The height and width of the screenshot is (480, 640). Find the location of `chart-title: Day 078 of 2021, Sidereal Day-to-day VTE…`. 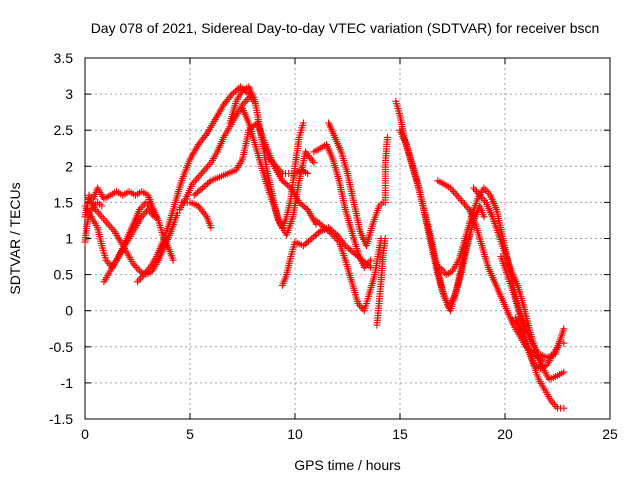

chart-title: Day 078 of 2021, Sidereal Day-to-day VTE… is located at coordinates (345, 28).